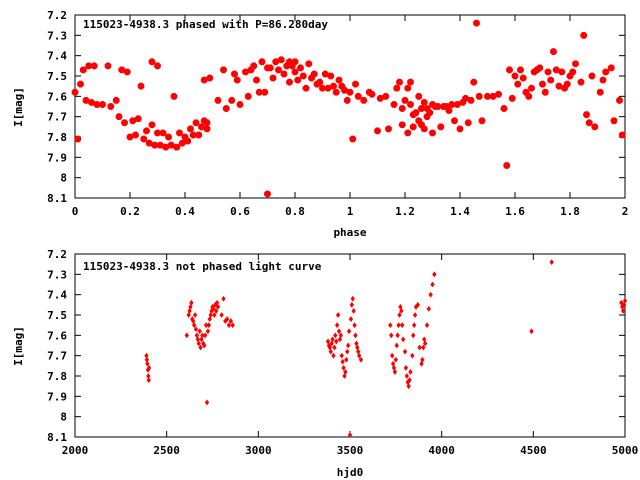  I want to click on unphased-x-tick-label: 2000, so click(75, 450).